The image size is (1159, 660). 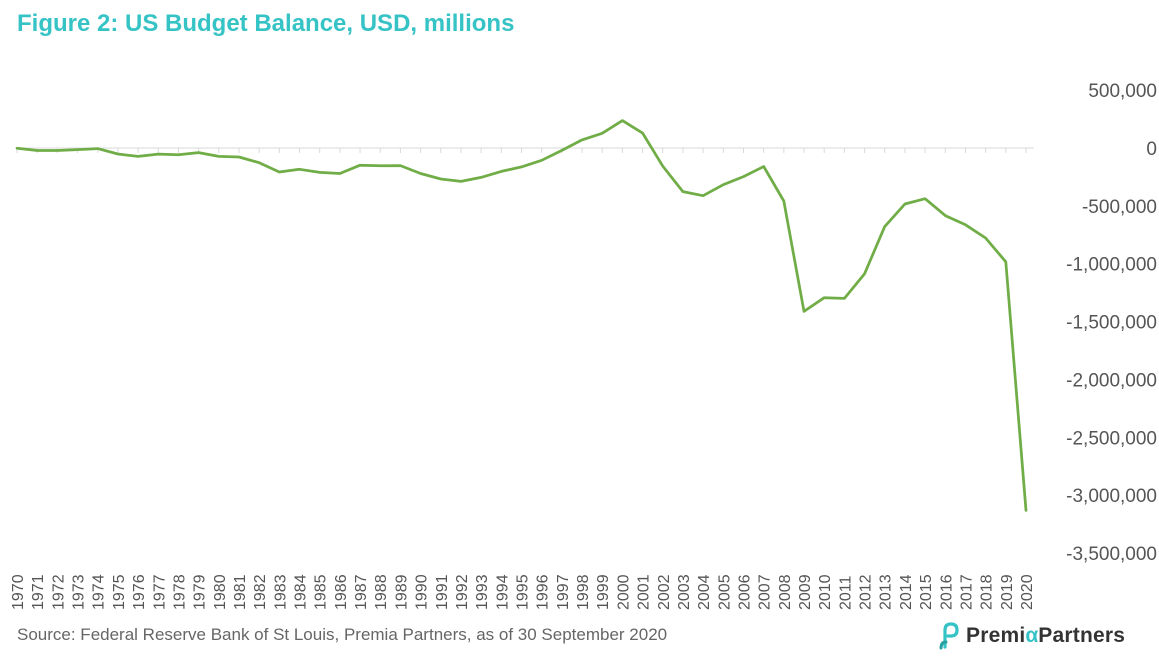 I want to click on x-tick-label: 1984, so click(x=301, y=592).